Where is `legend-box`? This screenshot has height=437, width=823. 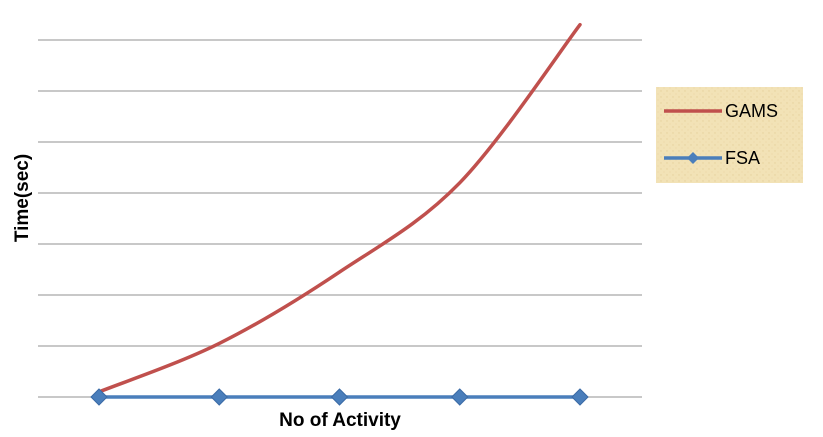 legend-box is located at coordinates (729, 135).